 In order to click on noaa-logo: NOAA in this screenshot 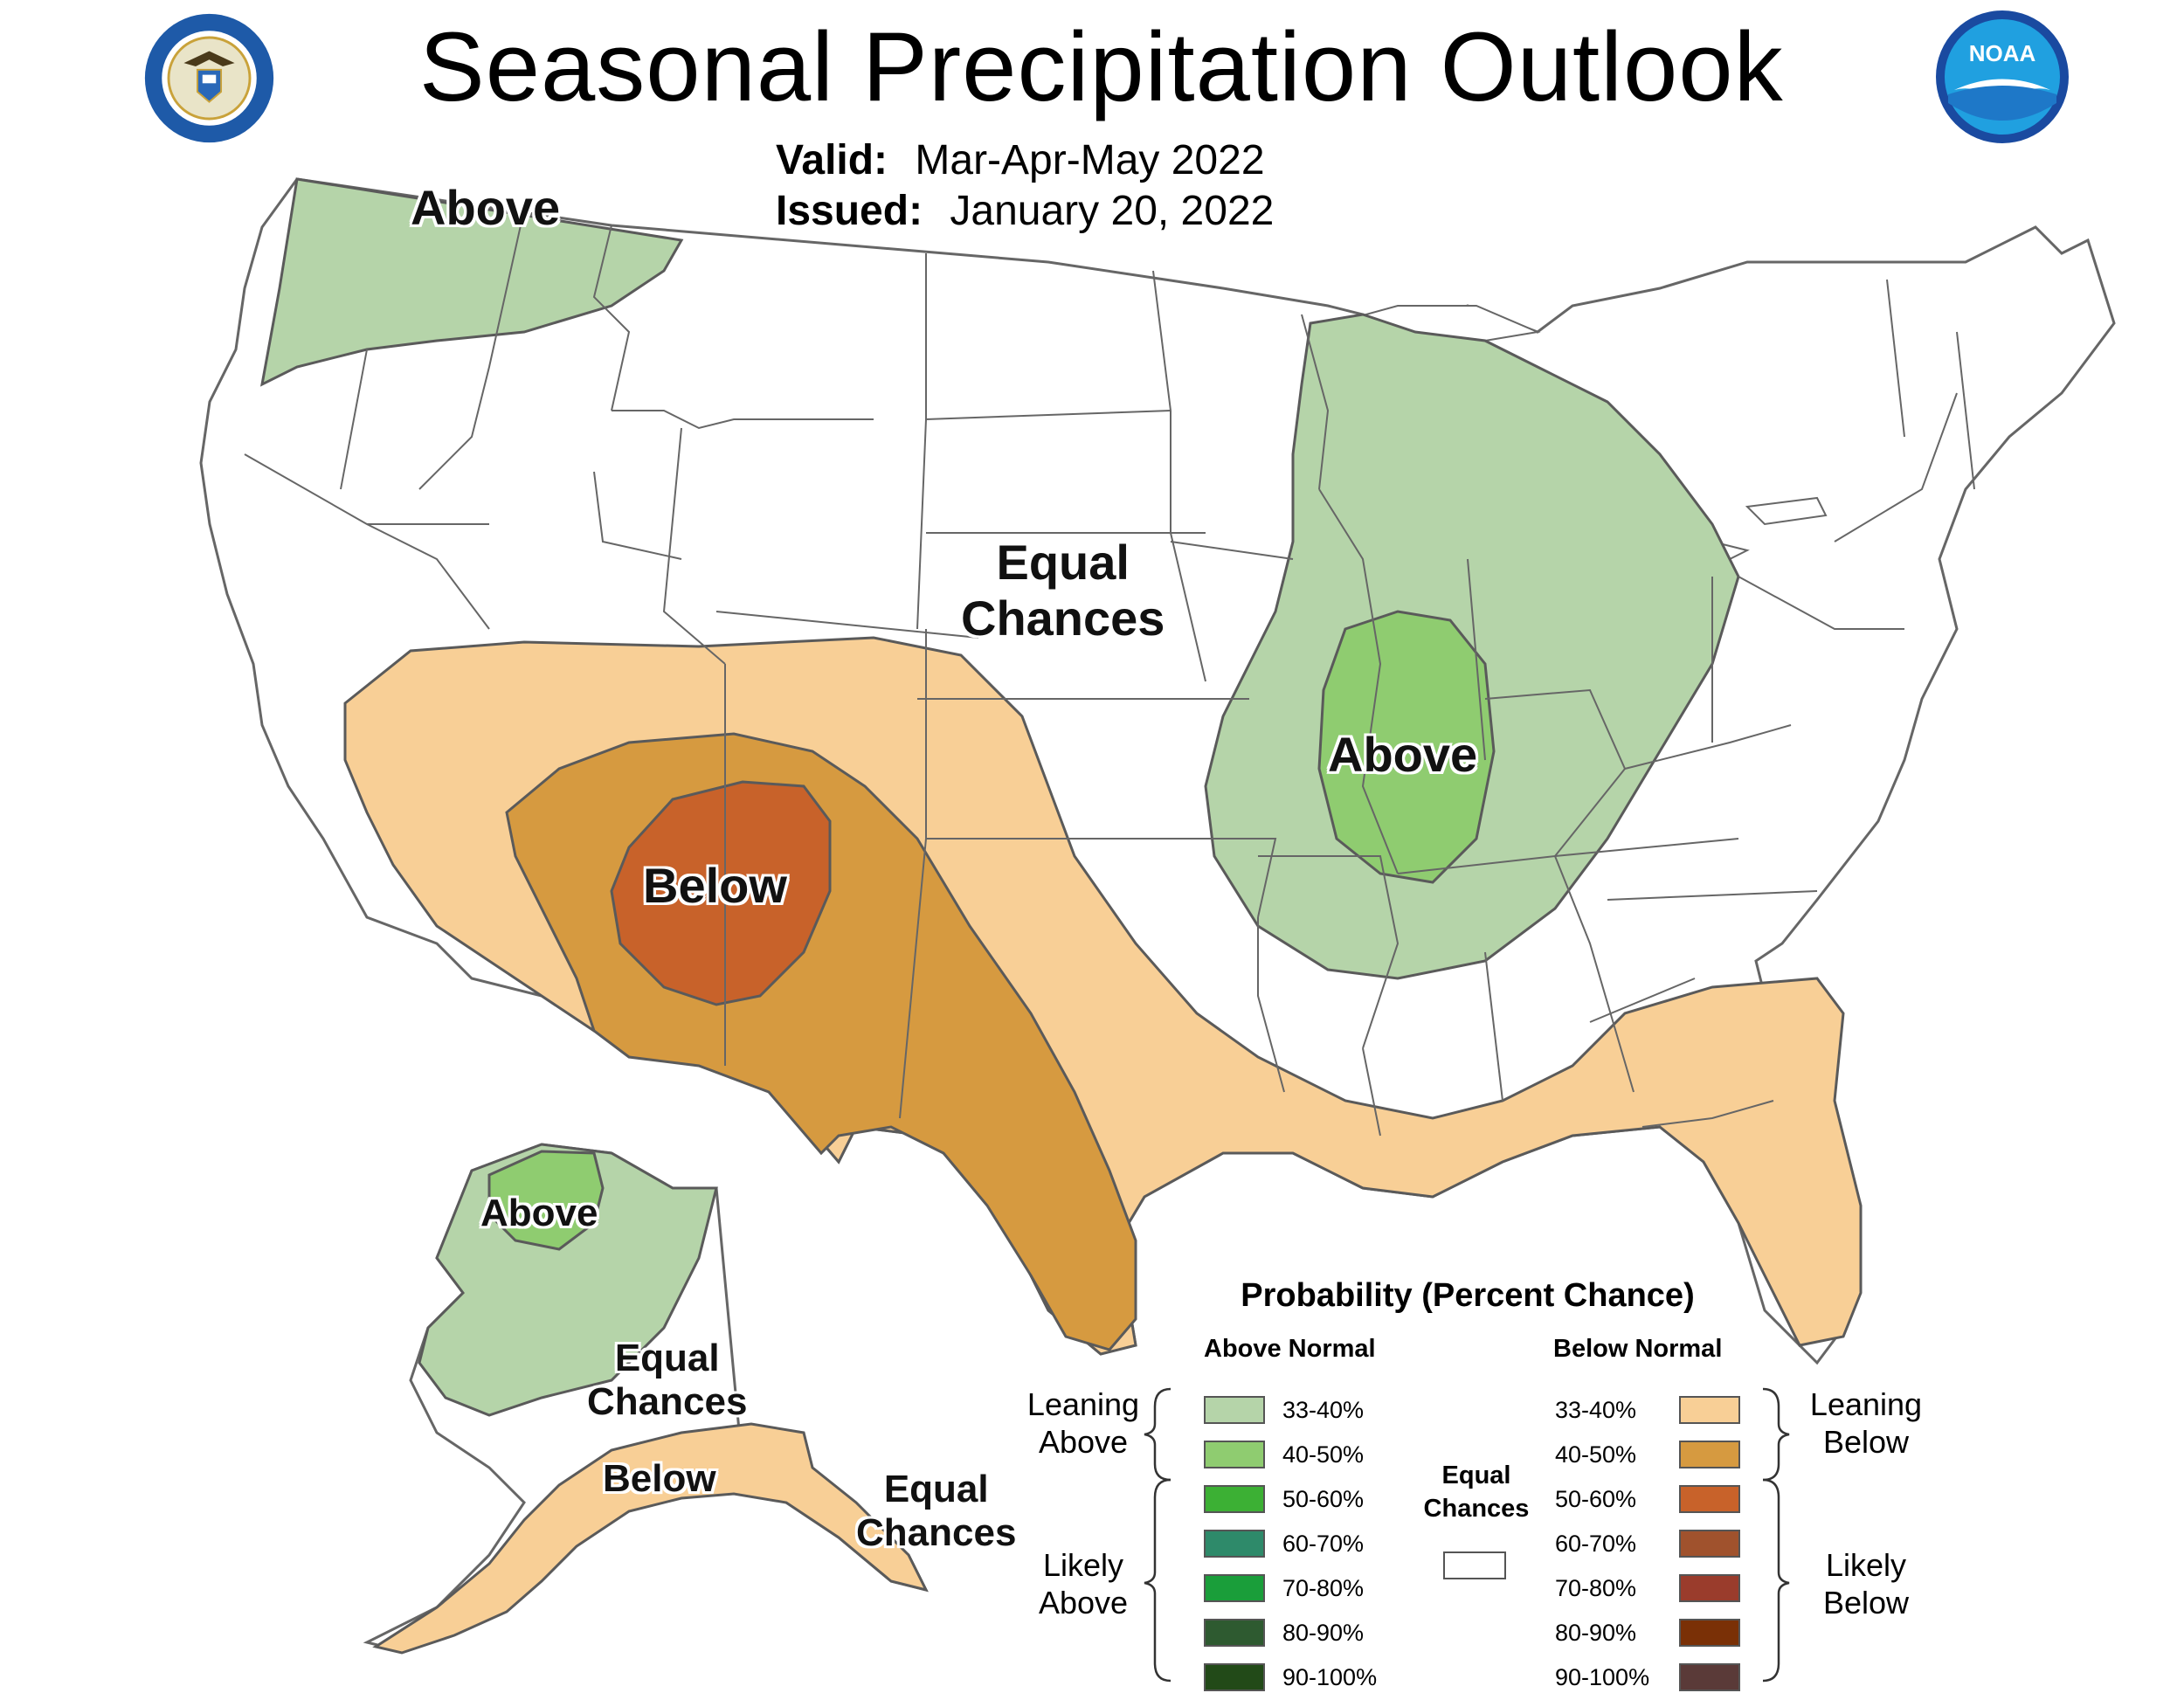, I will do `click(2002, 76)`.